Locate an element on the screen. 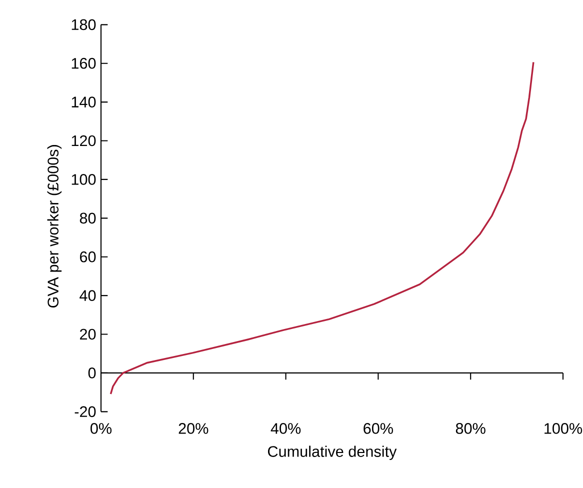 This screenshot has height=488, width=583. y-tick-label: 180 is located at coordinates (84, 24).